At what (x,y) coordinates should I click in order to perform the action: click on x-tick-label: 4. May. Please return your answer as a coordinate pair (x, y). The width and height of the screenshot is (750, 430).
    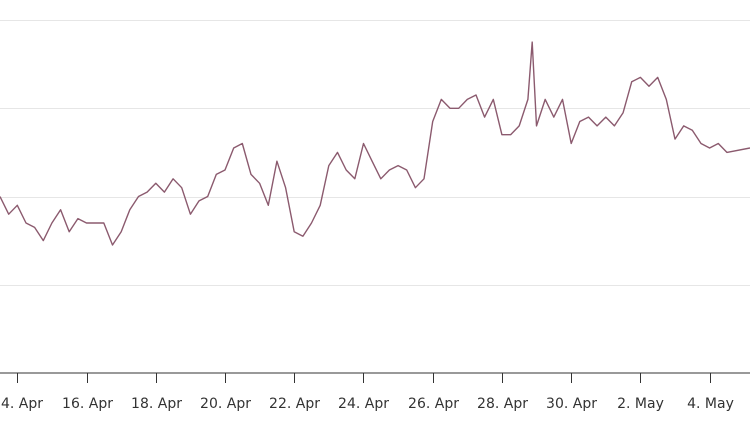
    Looking at the image, I should click on (710, 404).